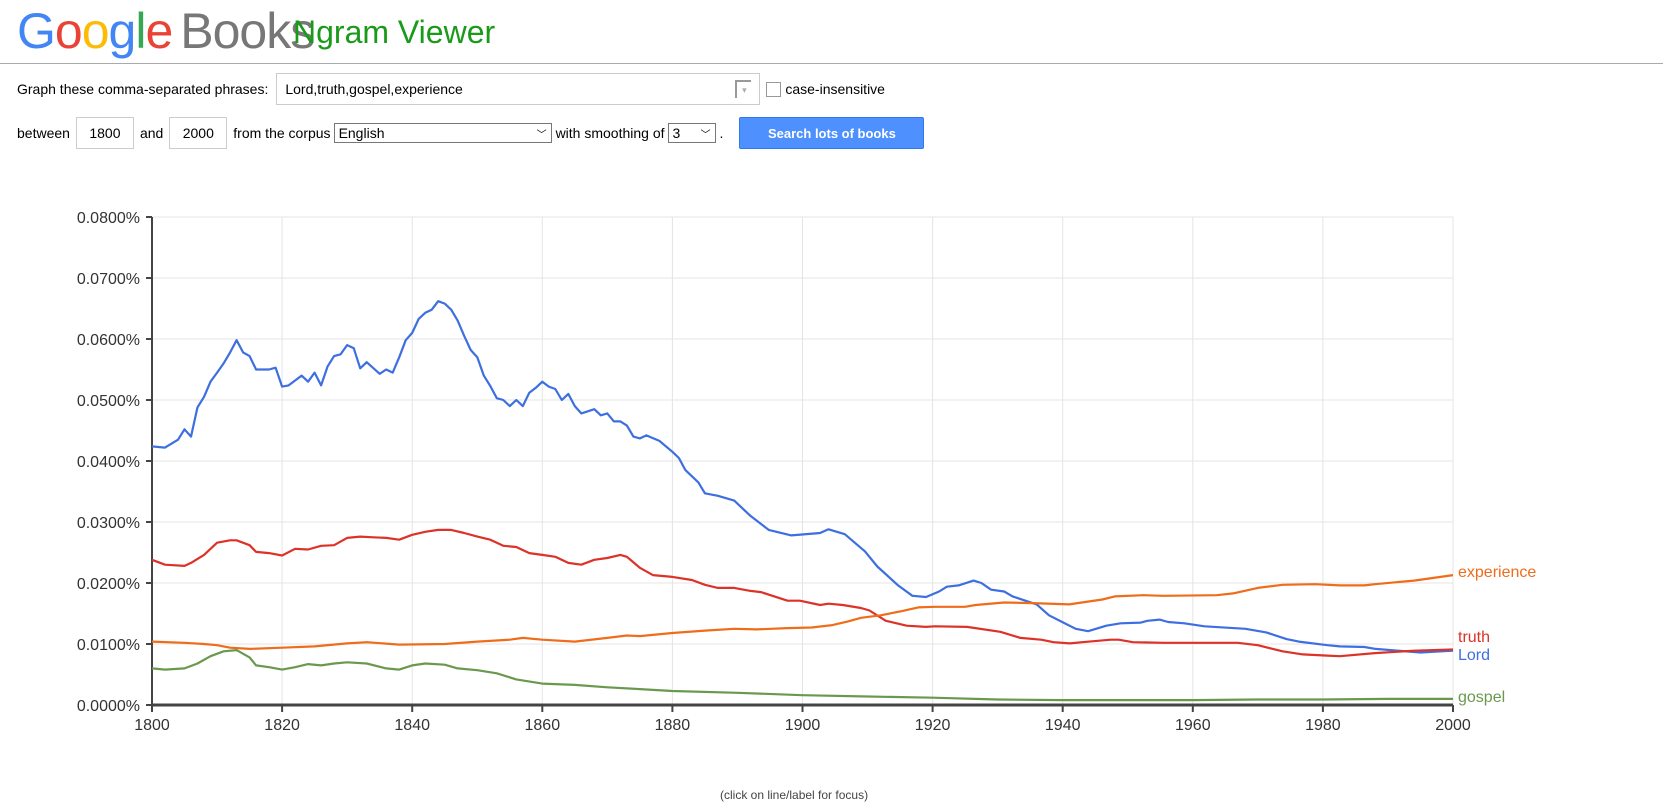 Image resolution: width=1663 pixels, height=802 pixels. What do you see at coordinates (1063, 725) in the screenshot?
I see `x-tick-label: 1940` at bounding box center [1063, 725].